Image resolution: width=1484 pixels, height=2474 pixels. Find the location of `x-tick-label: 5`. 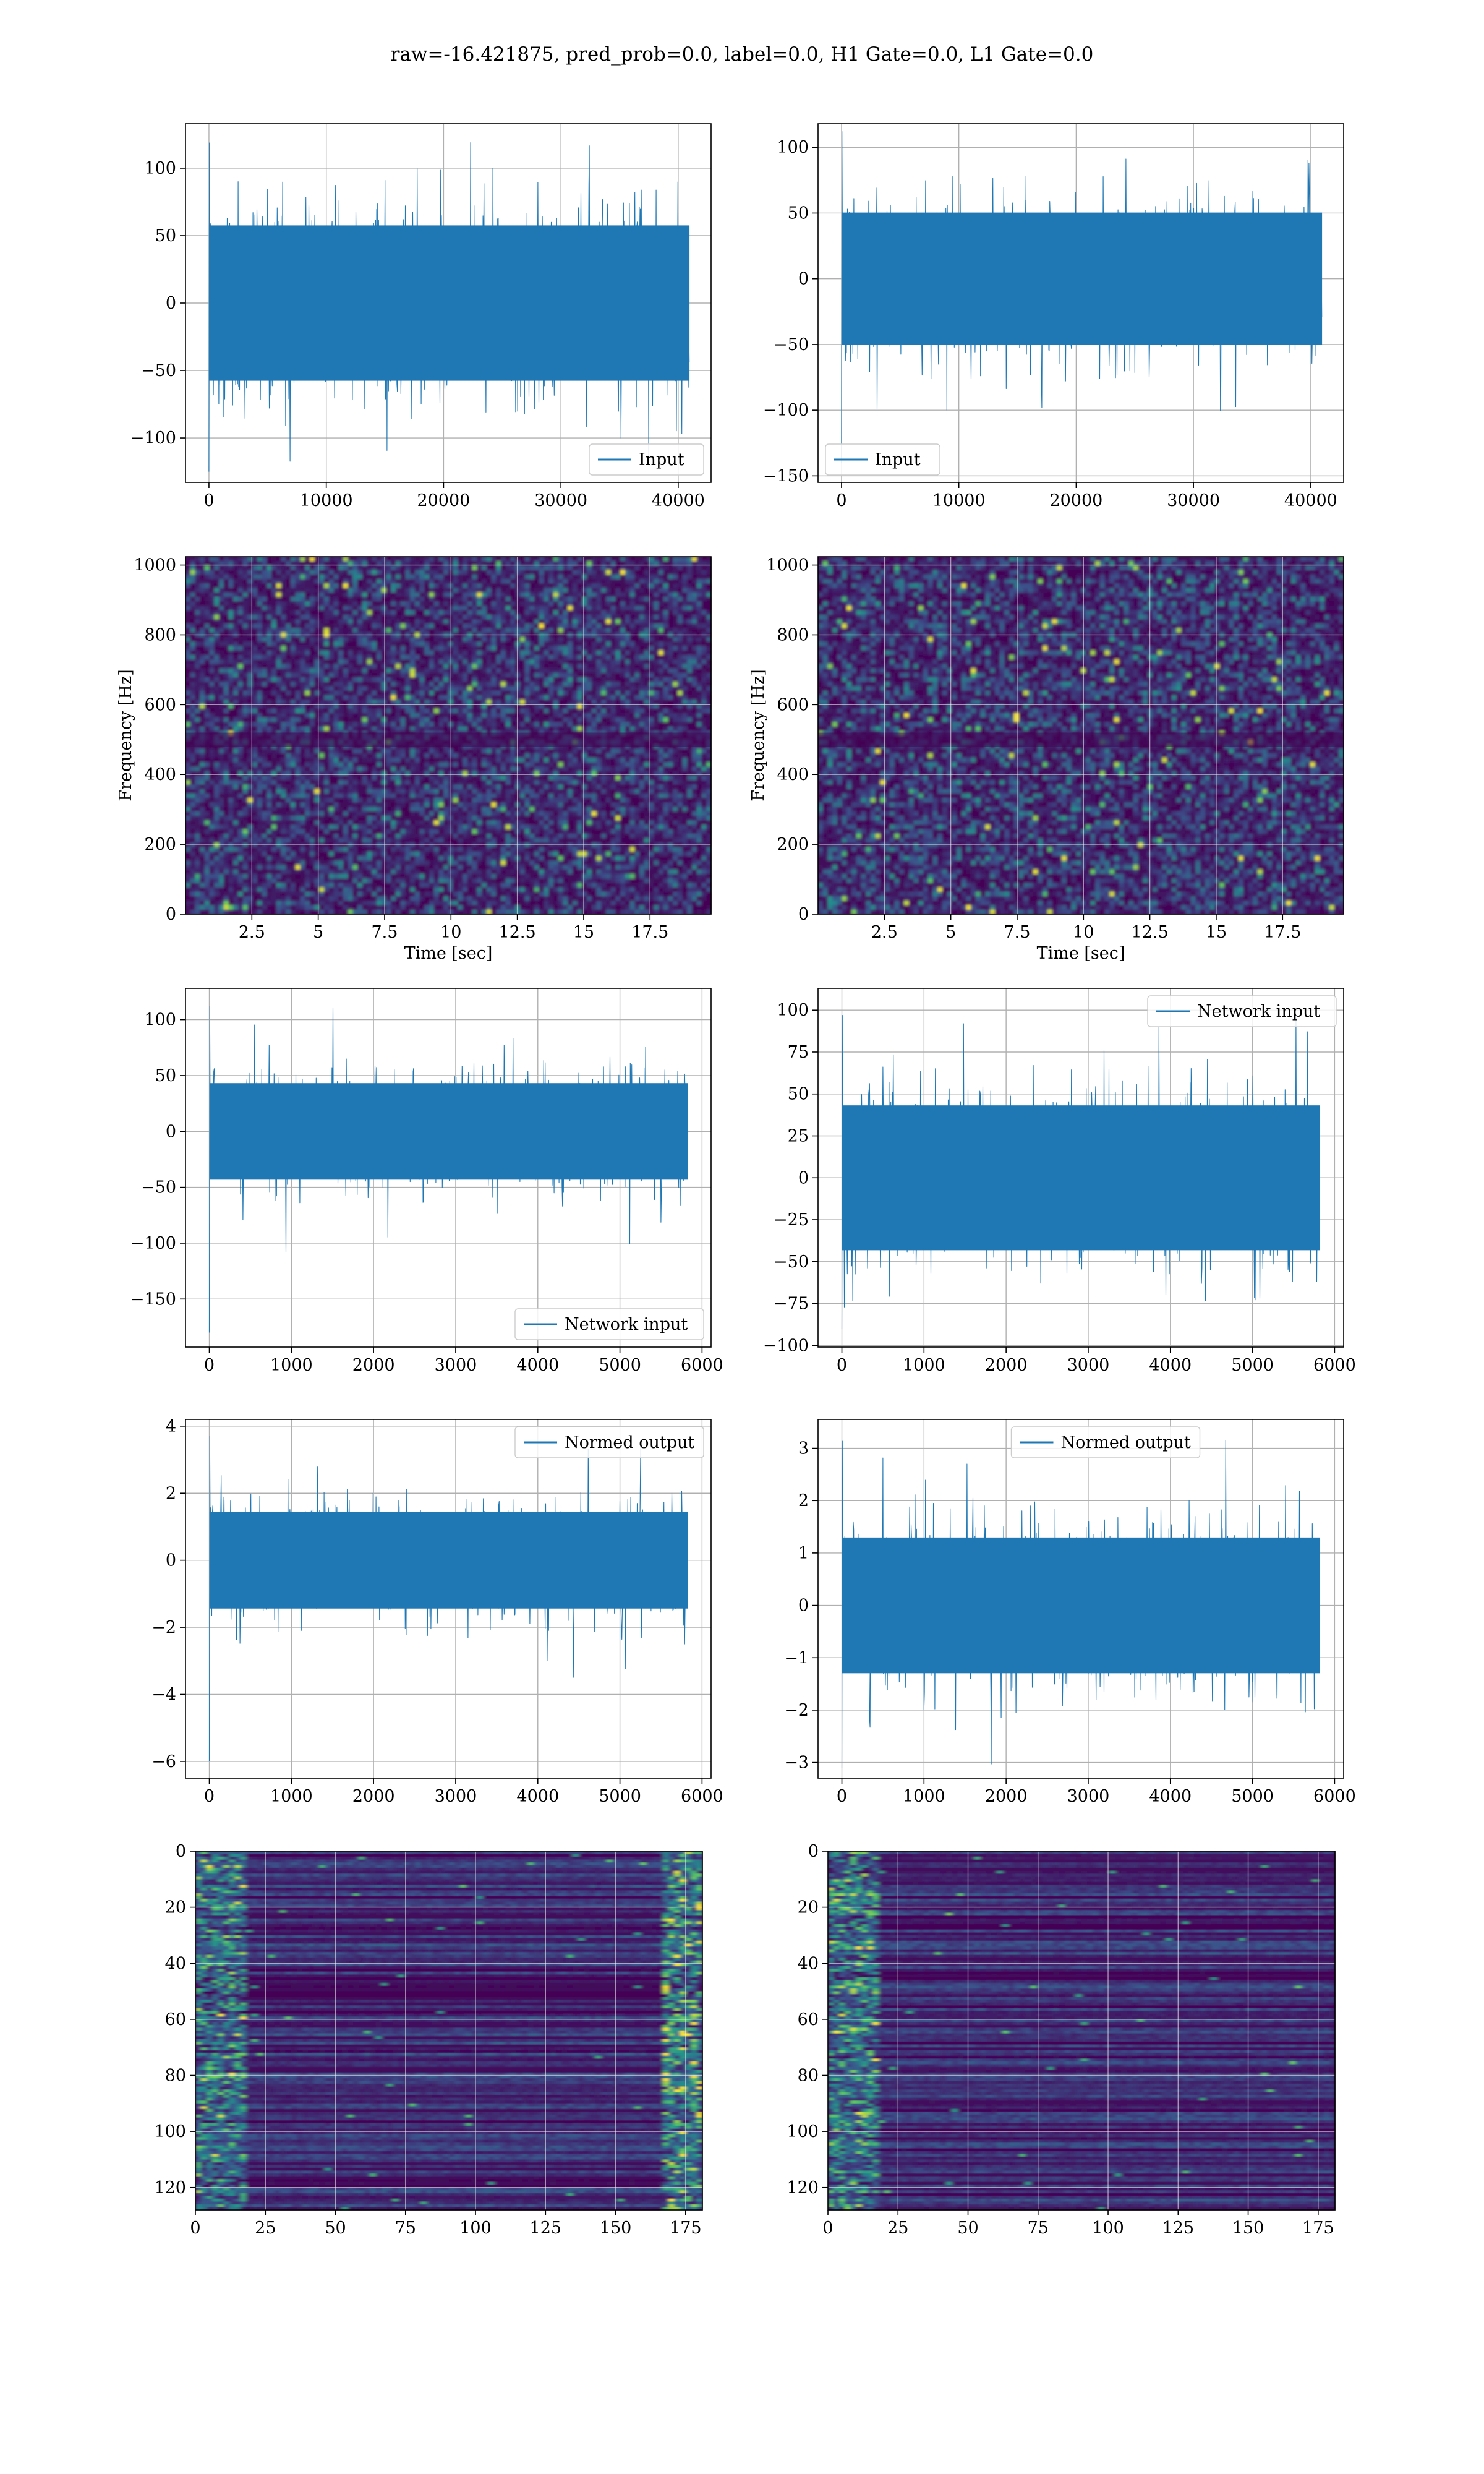

x-tick-label: 5 is located at coordinates (950, 932).